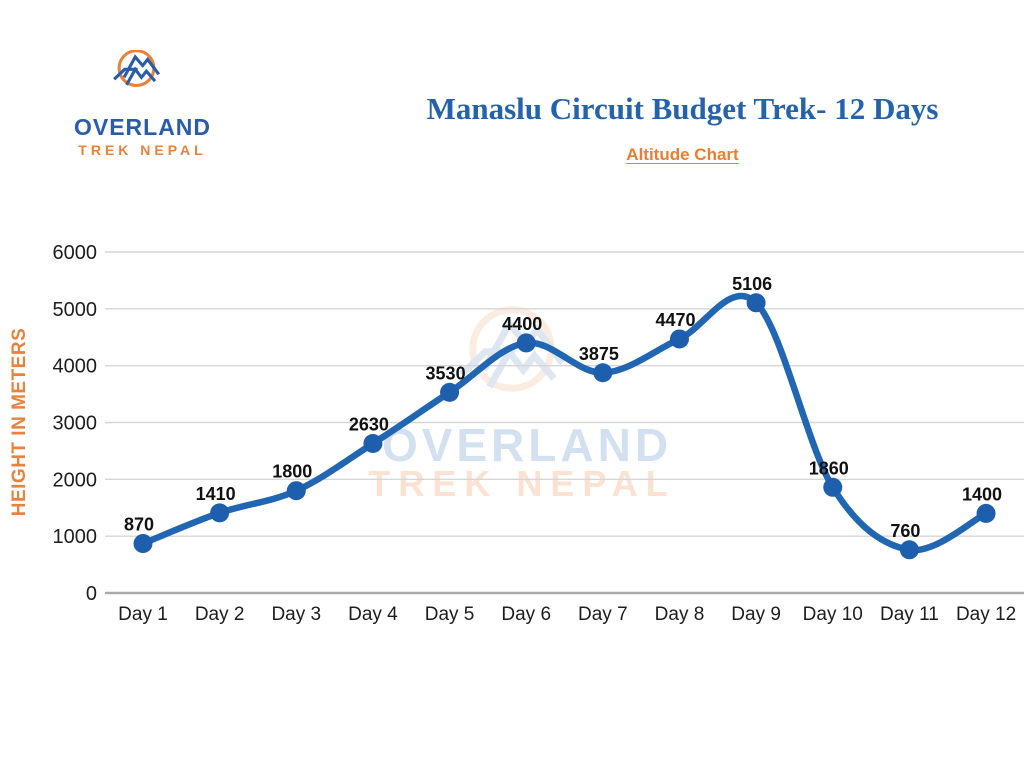  I want to click on y-tick-label: 5000, so click(75, 310).